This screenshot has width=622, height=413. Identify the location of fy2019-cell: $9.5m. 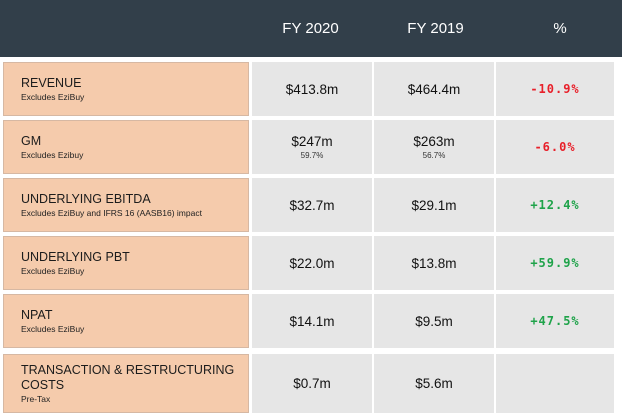
(434, 321).